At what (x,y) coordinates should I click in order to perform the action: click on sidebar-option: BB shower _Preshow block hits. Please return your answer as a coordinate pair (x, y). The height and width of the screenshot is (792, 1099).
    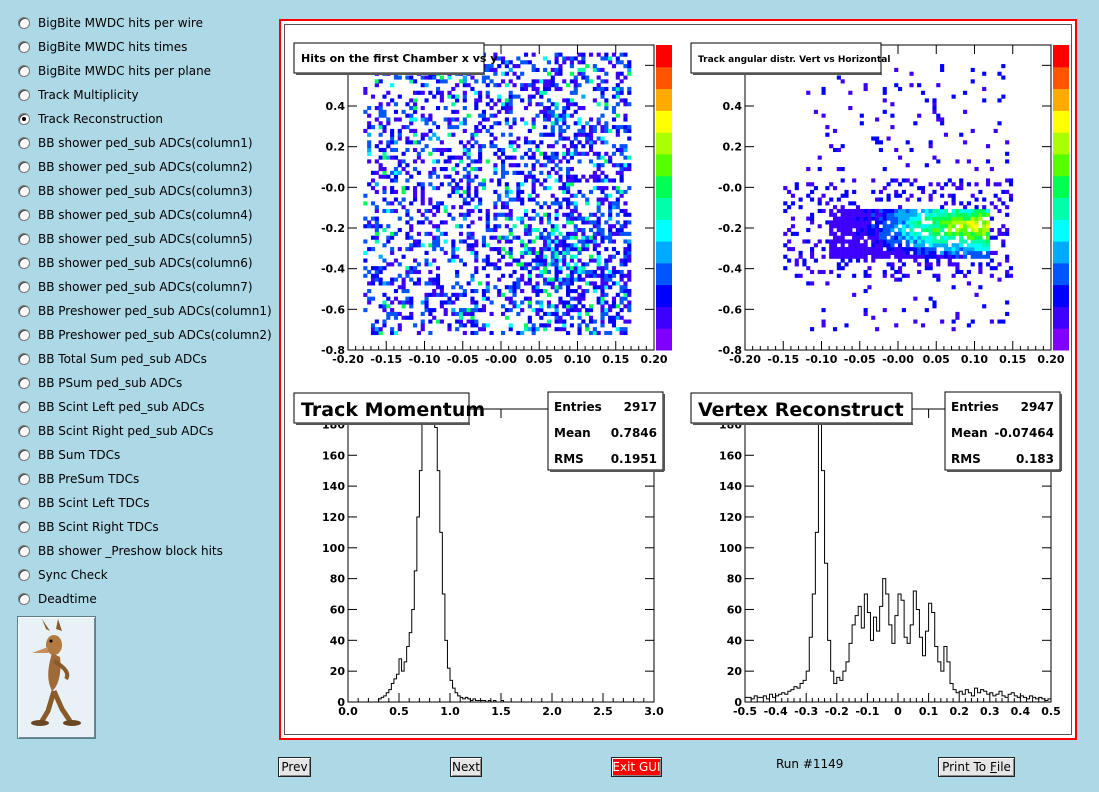
    Looking at the image, I should click on (120, 551).